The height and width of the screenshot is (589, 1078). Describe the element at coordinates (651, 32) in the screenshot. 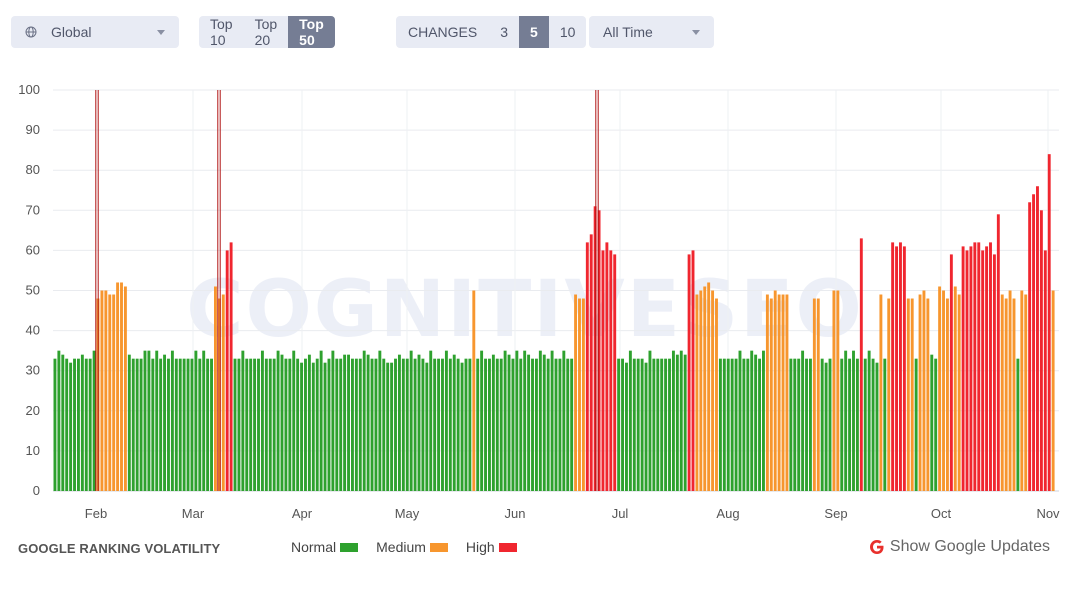

I see `period-dropdown: All Time` at that location.